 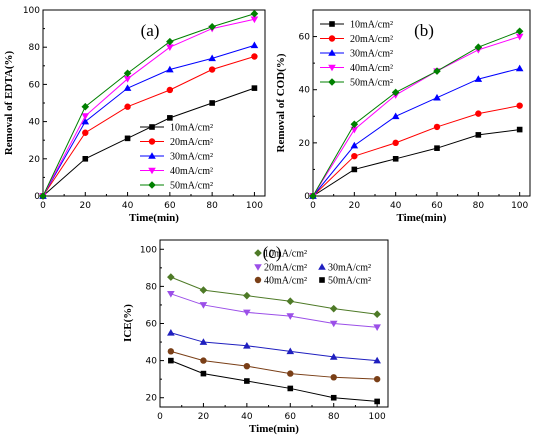 I want to click on y-tick-label: 40, so click(x=152, y=362).